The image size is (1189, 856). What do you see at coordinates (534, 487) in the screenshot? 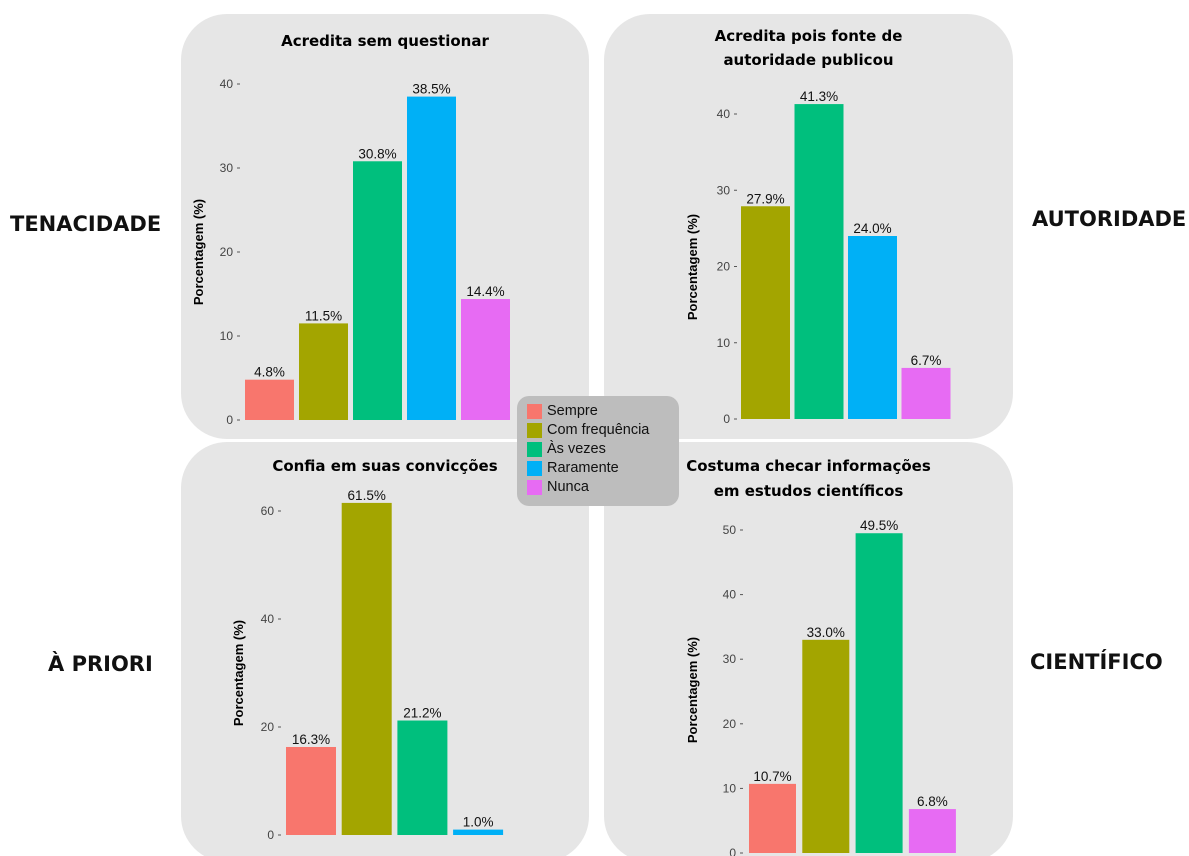
I see `legend-swatch-nunca` at bounding box center [534, 487].